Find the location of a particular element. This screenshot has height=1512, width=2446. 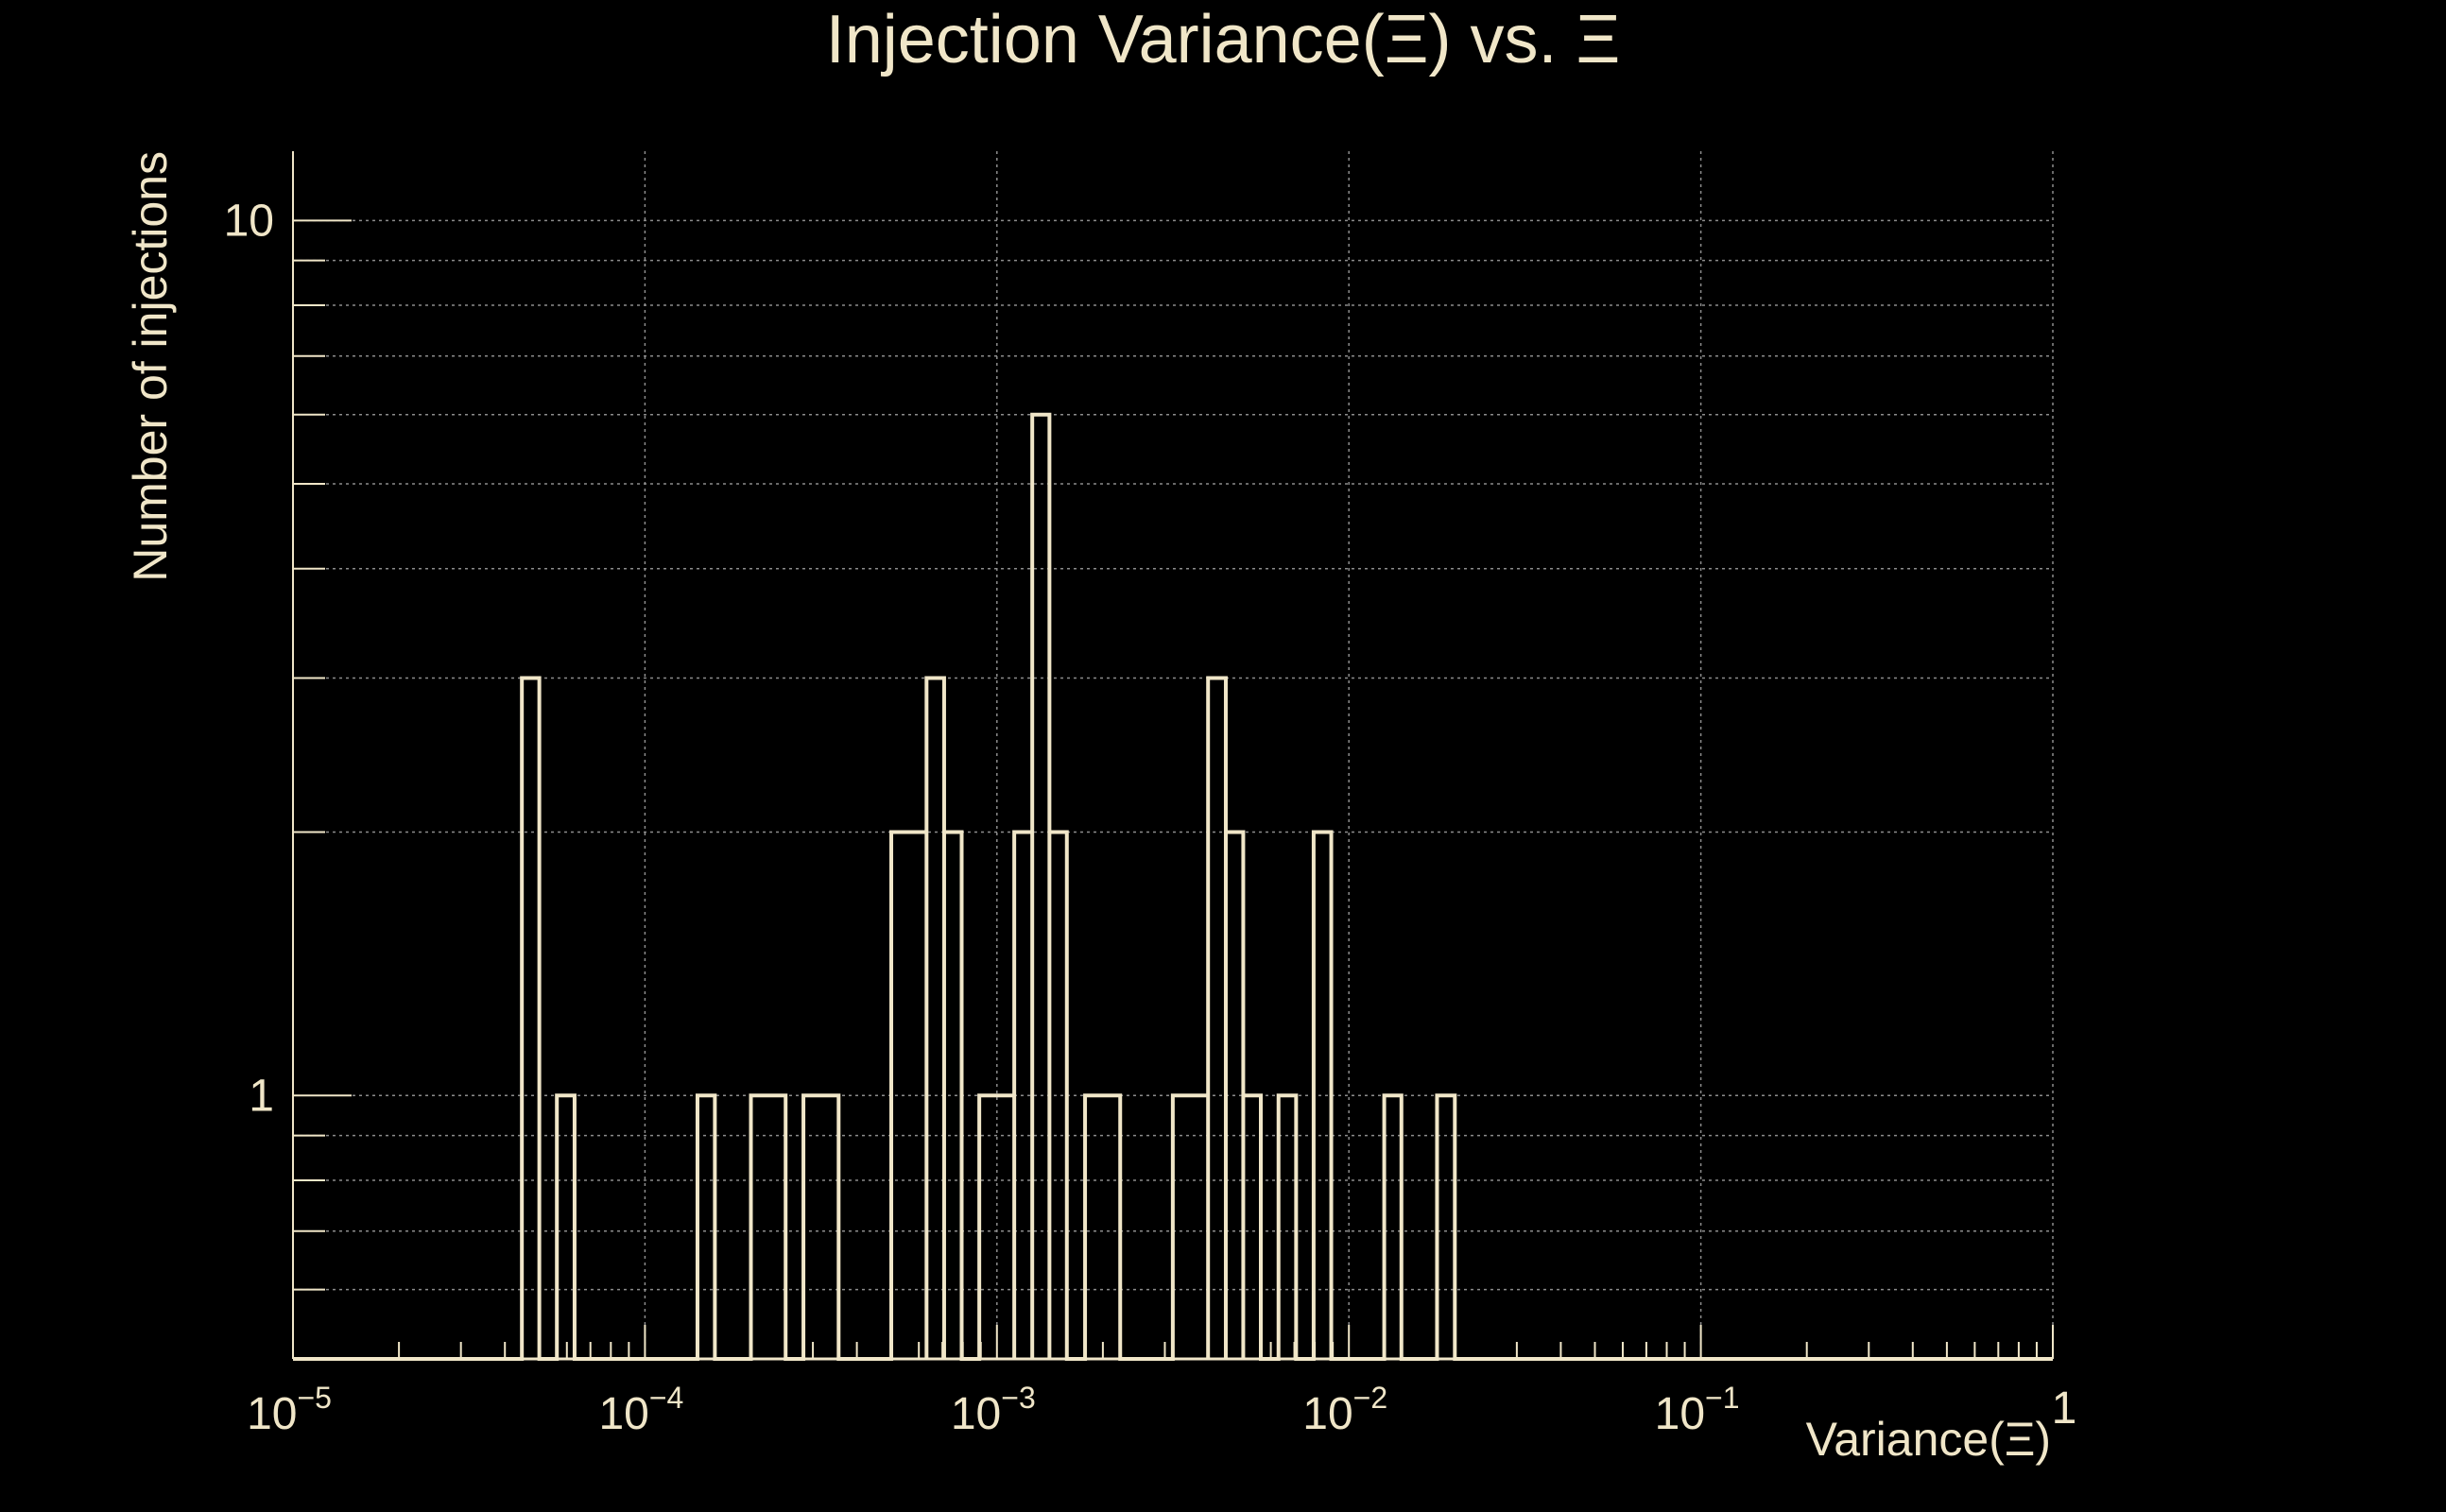

x-axis-label: Variance(Ξ) is located at coordinates (1928, 1439).